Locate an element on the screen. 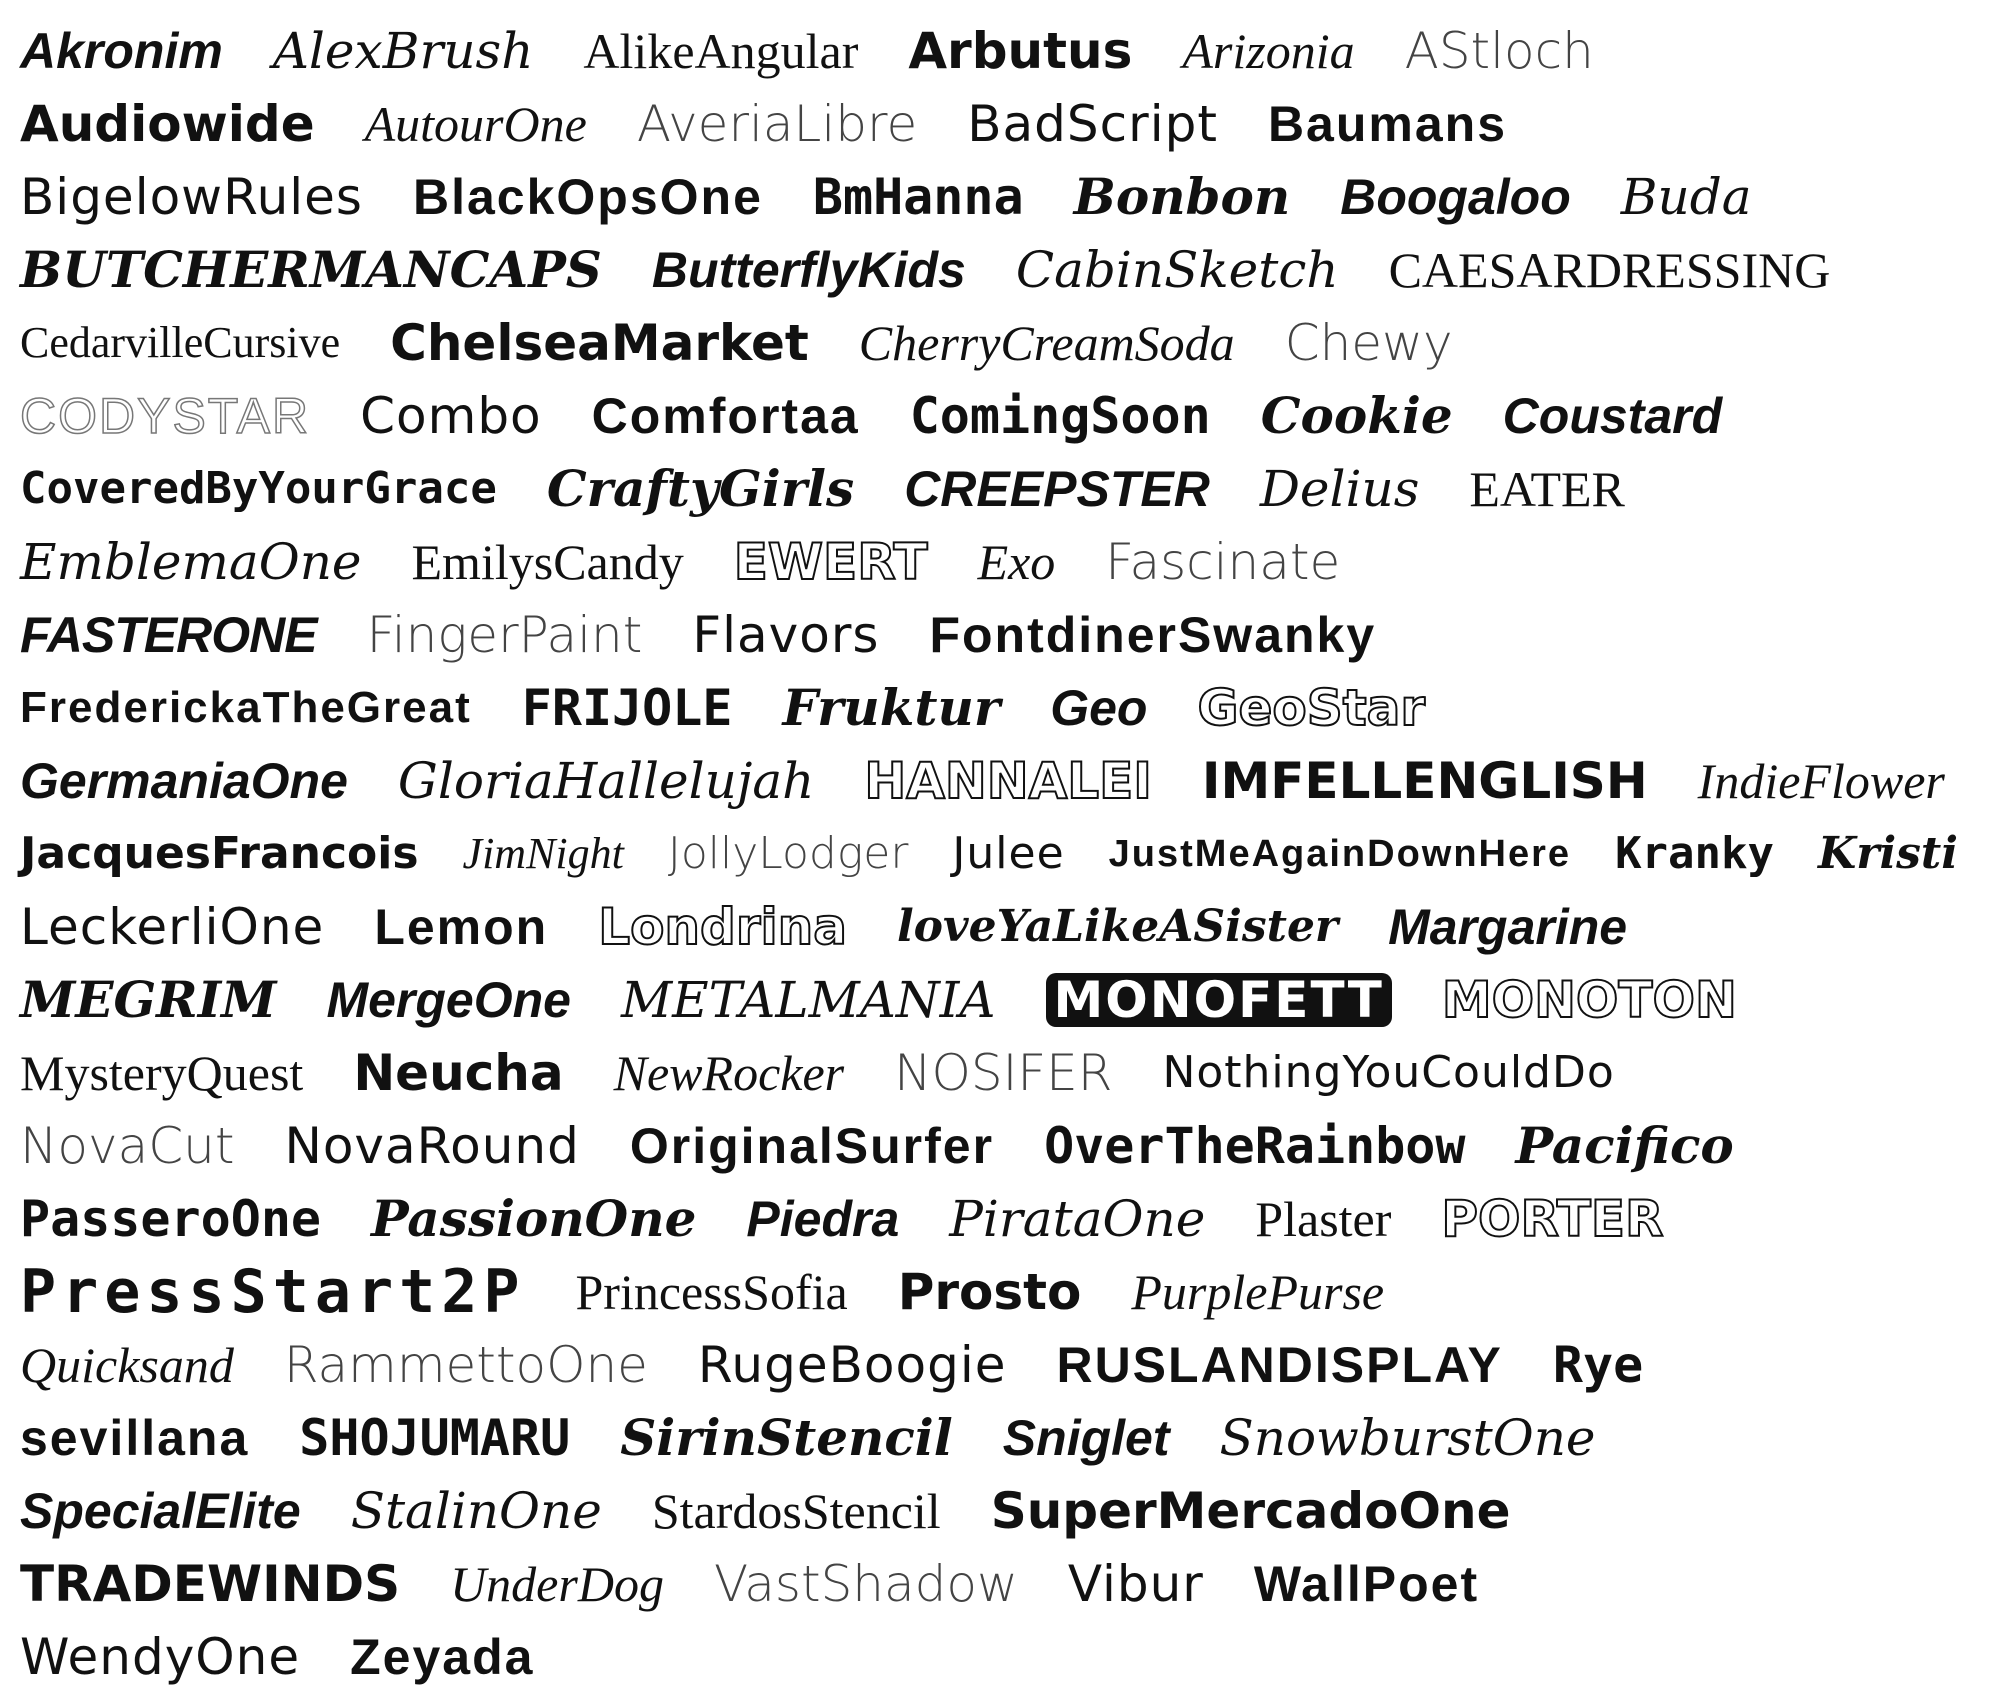 This screenshot has width=2000, height=1700. font-sample: RugeBoogie is located at coordinates (852, 1364).